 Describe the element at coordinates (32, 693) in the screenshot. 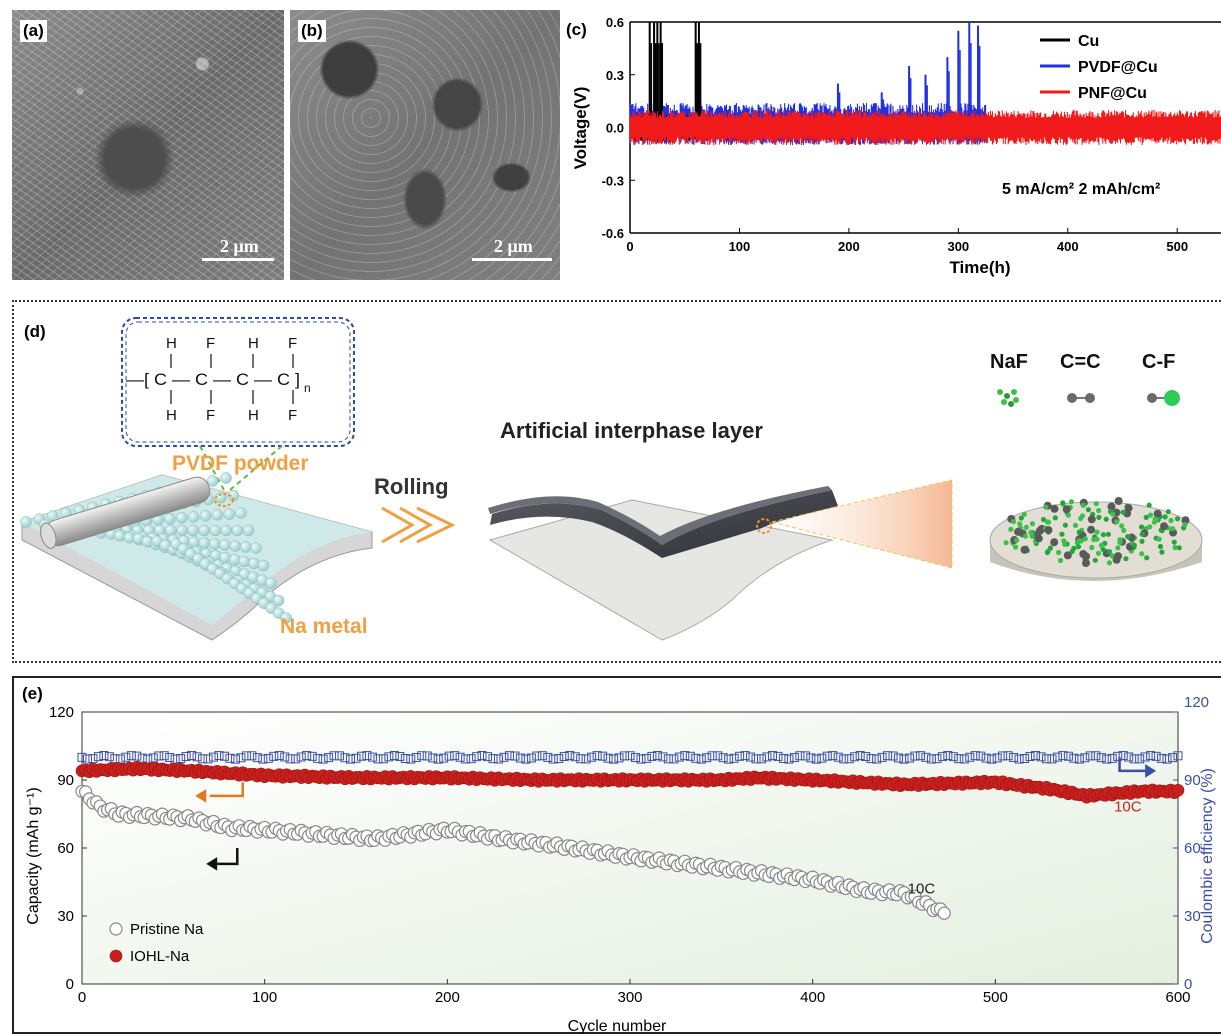

I see `panel-e-label: (e)` at that location.